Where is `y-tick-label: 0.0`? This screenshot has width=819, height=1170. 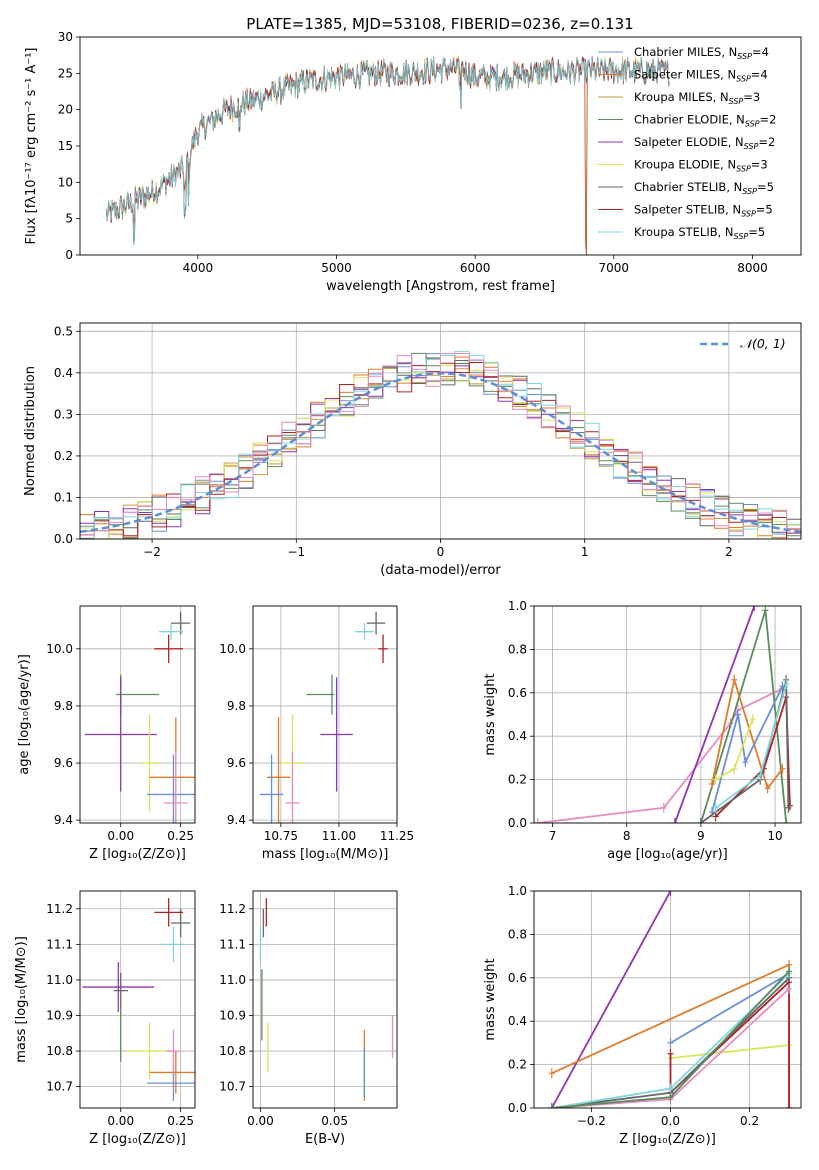 y-tick-label: 0.0 is located at coordinates (517, 823).